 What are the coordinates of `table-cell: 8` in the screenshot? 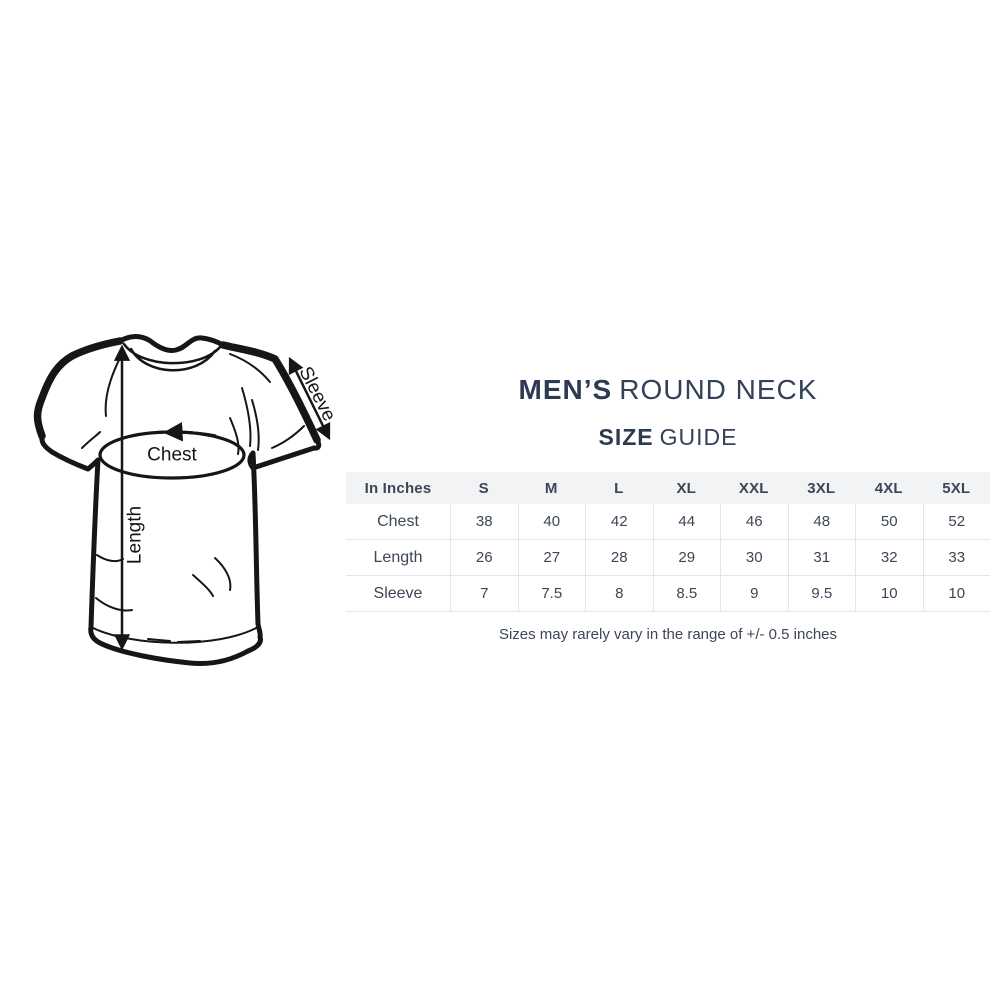 It's located at (619, 594).